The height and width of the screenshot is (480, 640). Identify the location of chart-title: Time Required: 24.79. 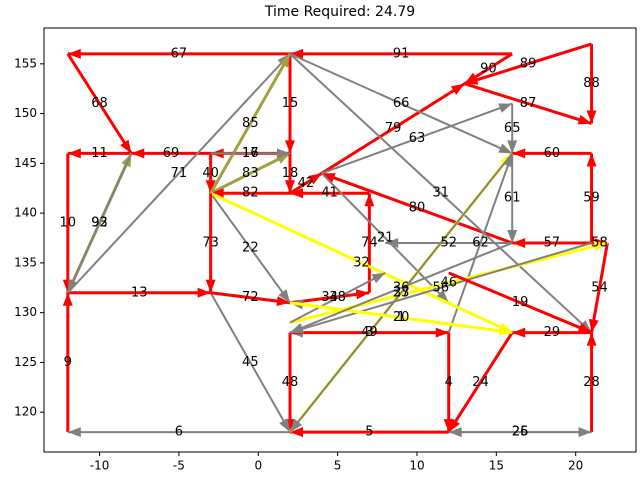
(339, 12).